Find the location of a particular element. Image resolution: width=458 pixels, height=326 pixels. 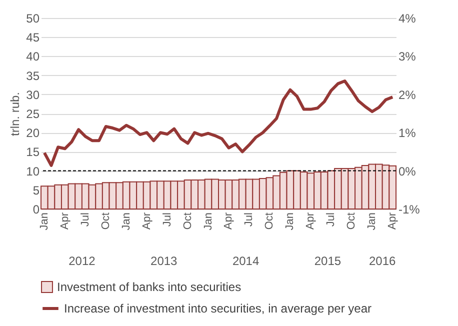

y2-tick-label: -1% is located at coordinates (409, 209).